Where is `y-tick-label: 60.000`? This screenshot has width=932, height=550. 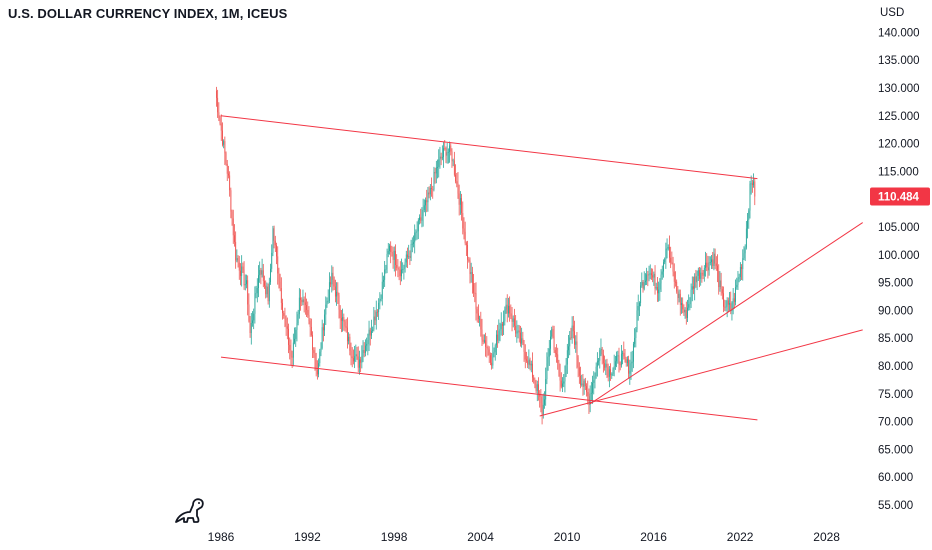 y-tick-label: 60.000 is located at coordinates (895, 478).